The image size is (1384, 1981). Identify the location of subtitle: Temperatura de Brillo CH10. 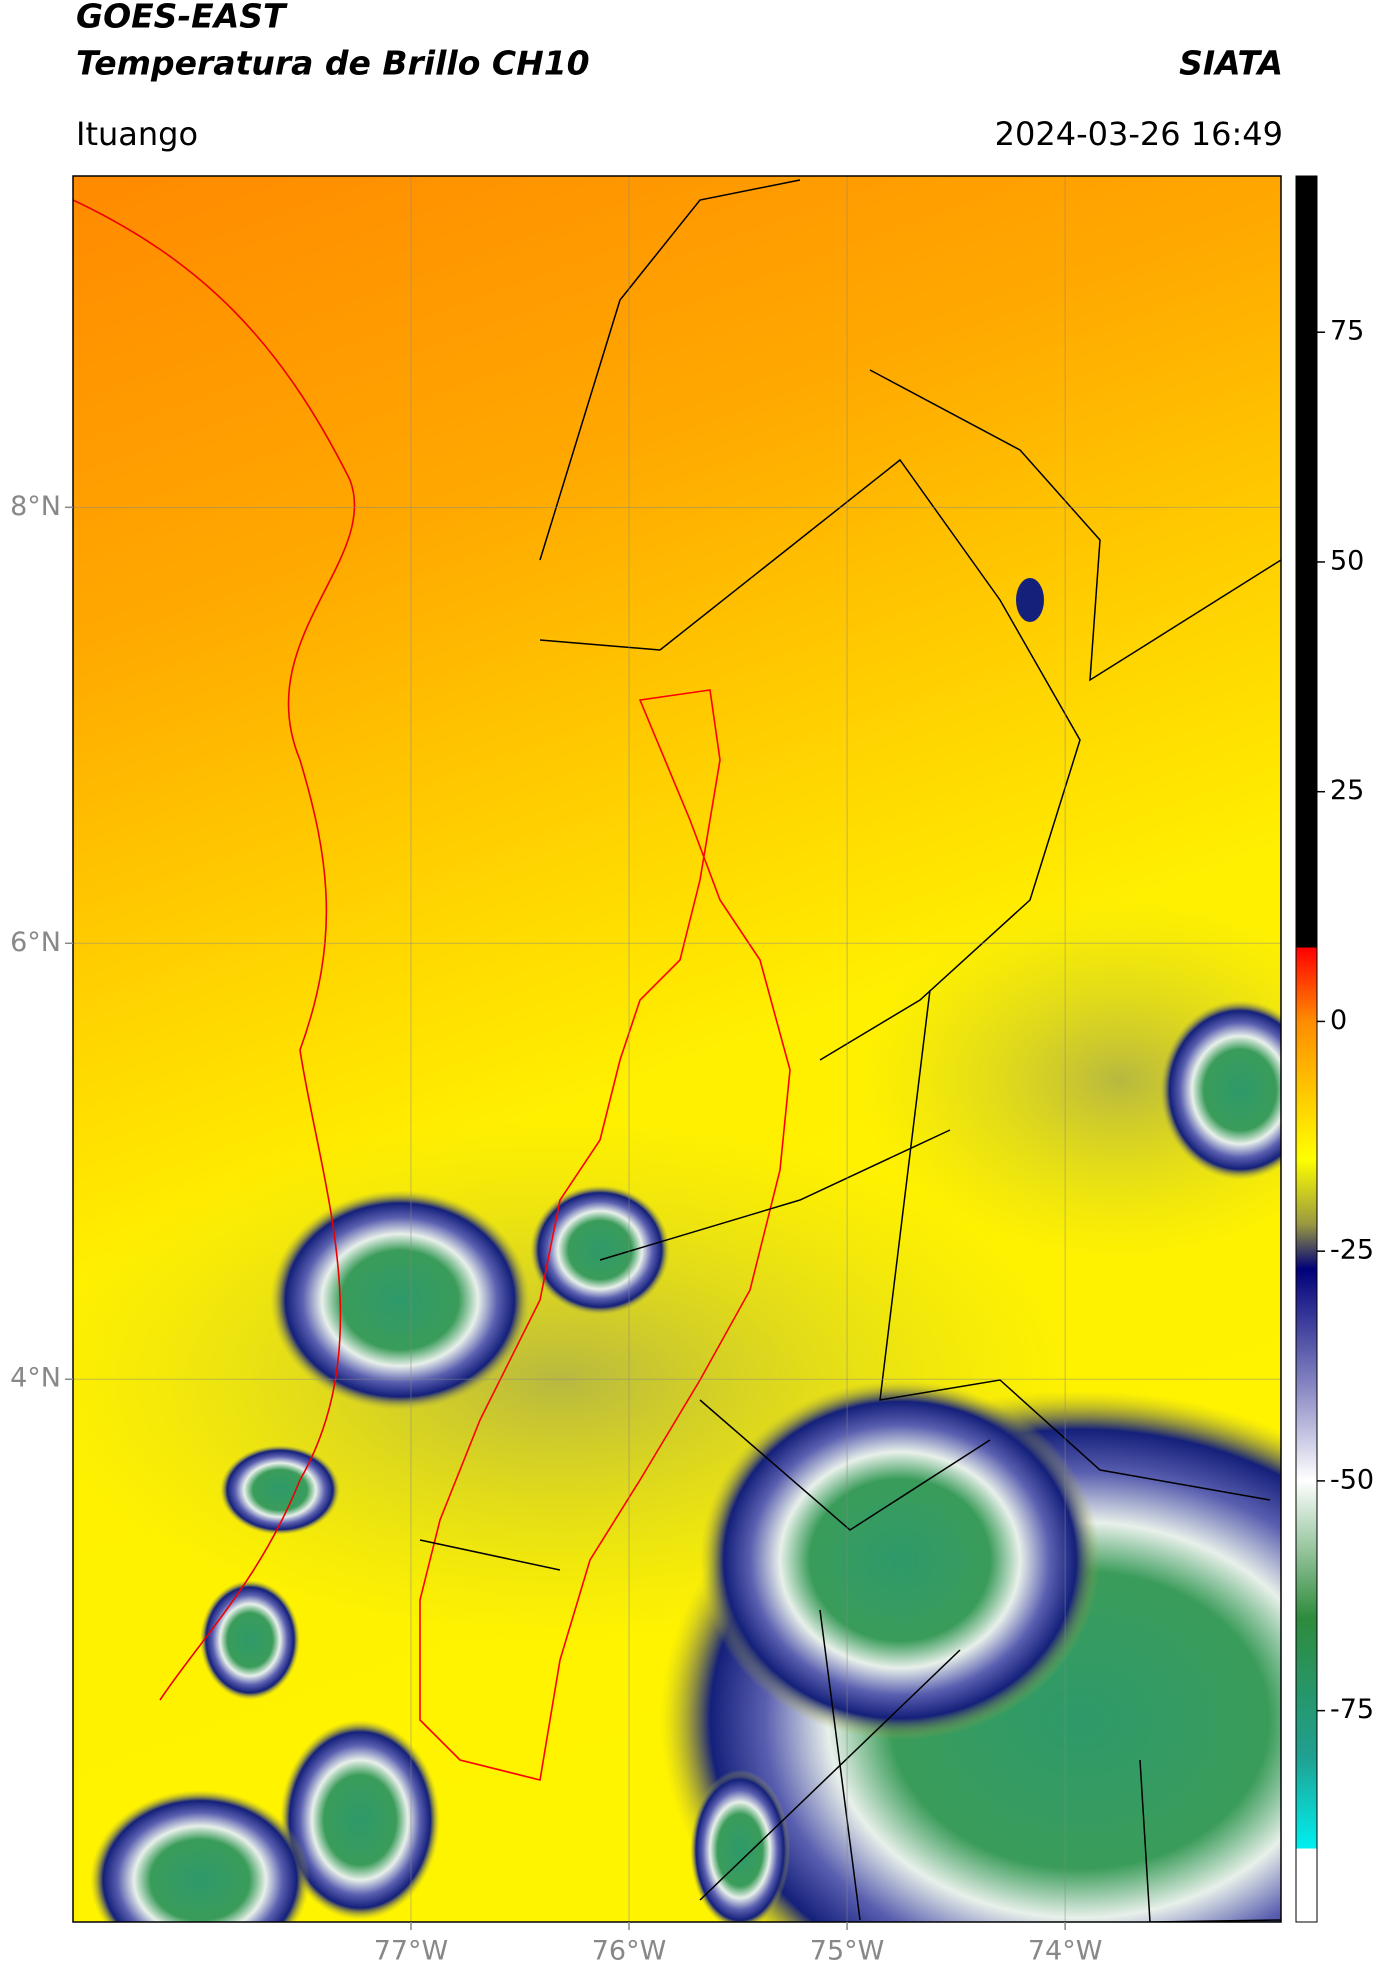
(333, 63).